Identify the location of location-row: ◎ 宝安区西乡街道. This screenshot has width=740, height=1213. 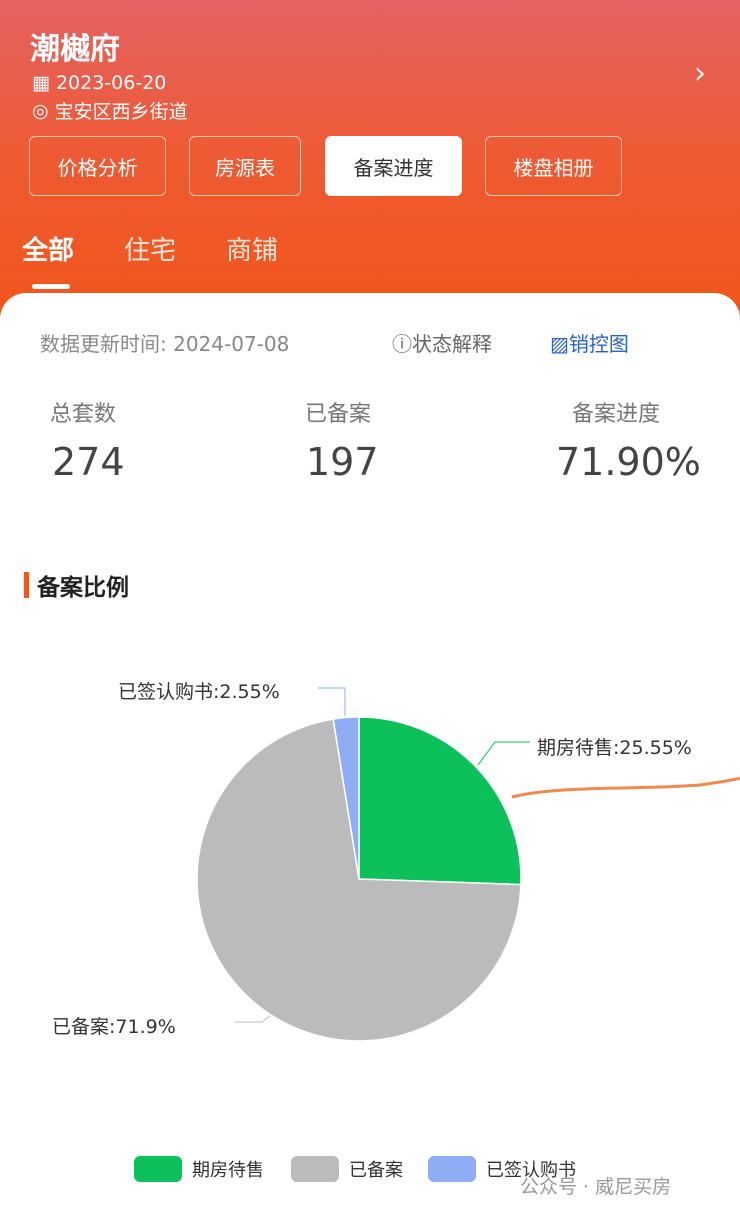
(110, 110).